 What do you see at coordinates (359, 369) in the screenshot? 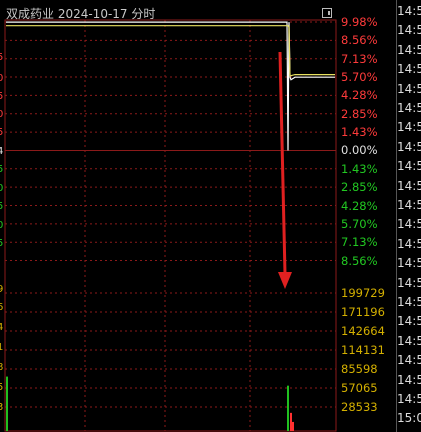
I see `volume-axis-label: 85598` at bounding box center [359, 369].